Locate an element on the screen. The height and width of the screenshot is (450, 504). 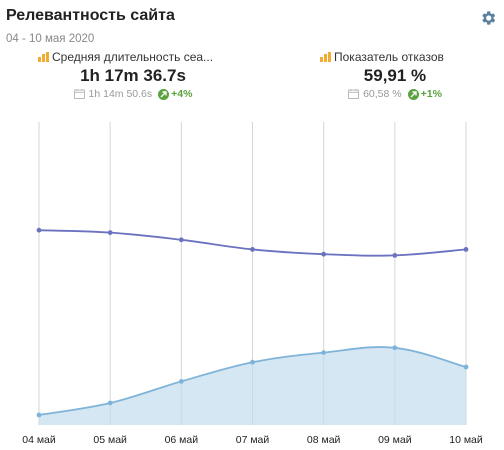
x-tick-label: 06 май is located at coordinates (182, 440).